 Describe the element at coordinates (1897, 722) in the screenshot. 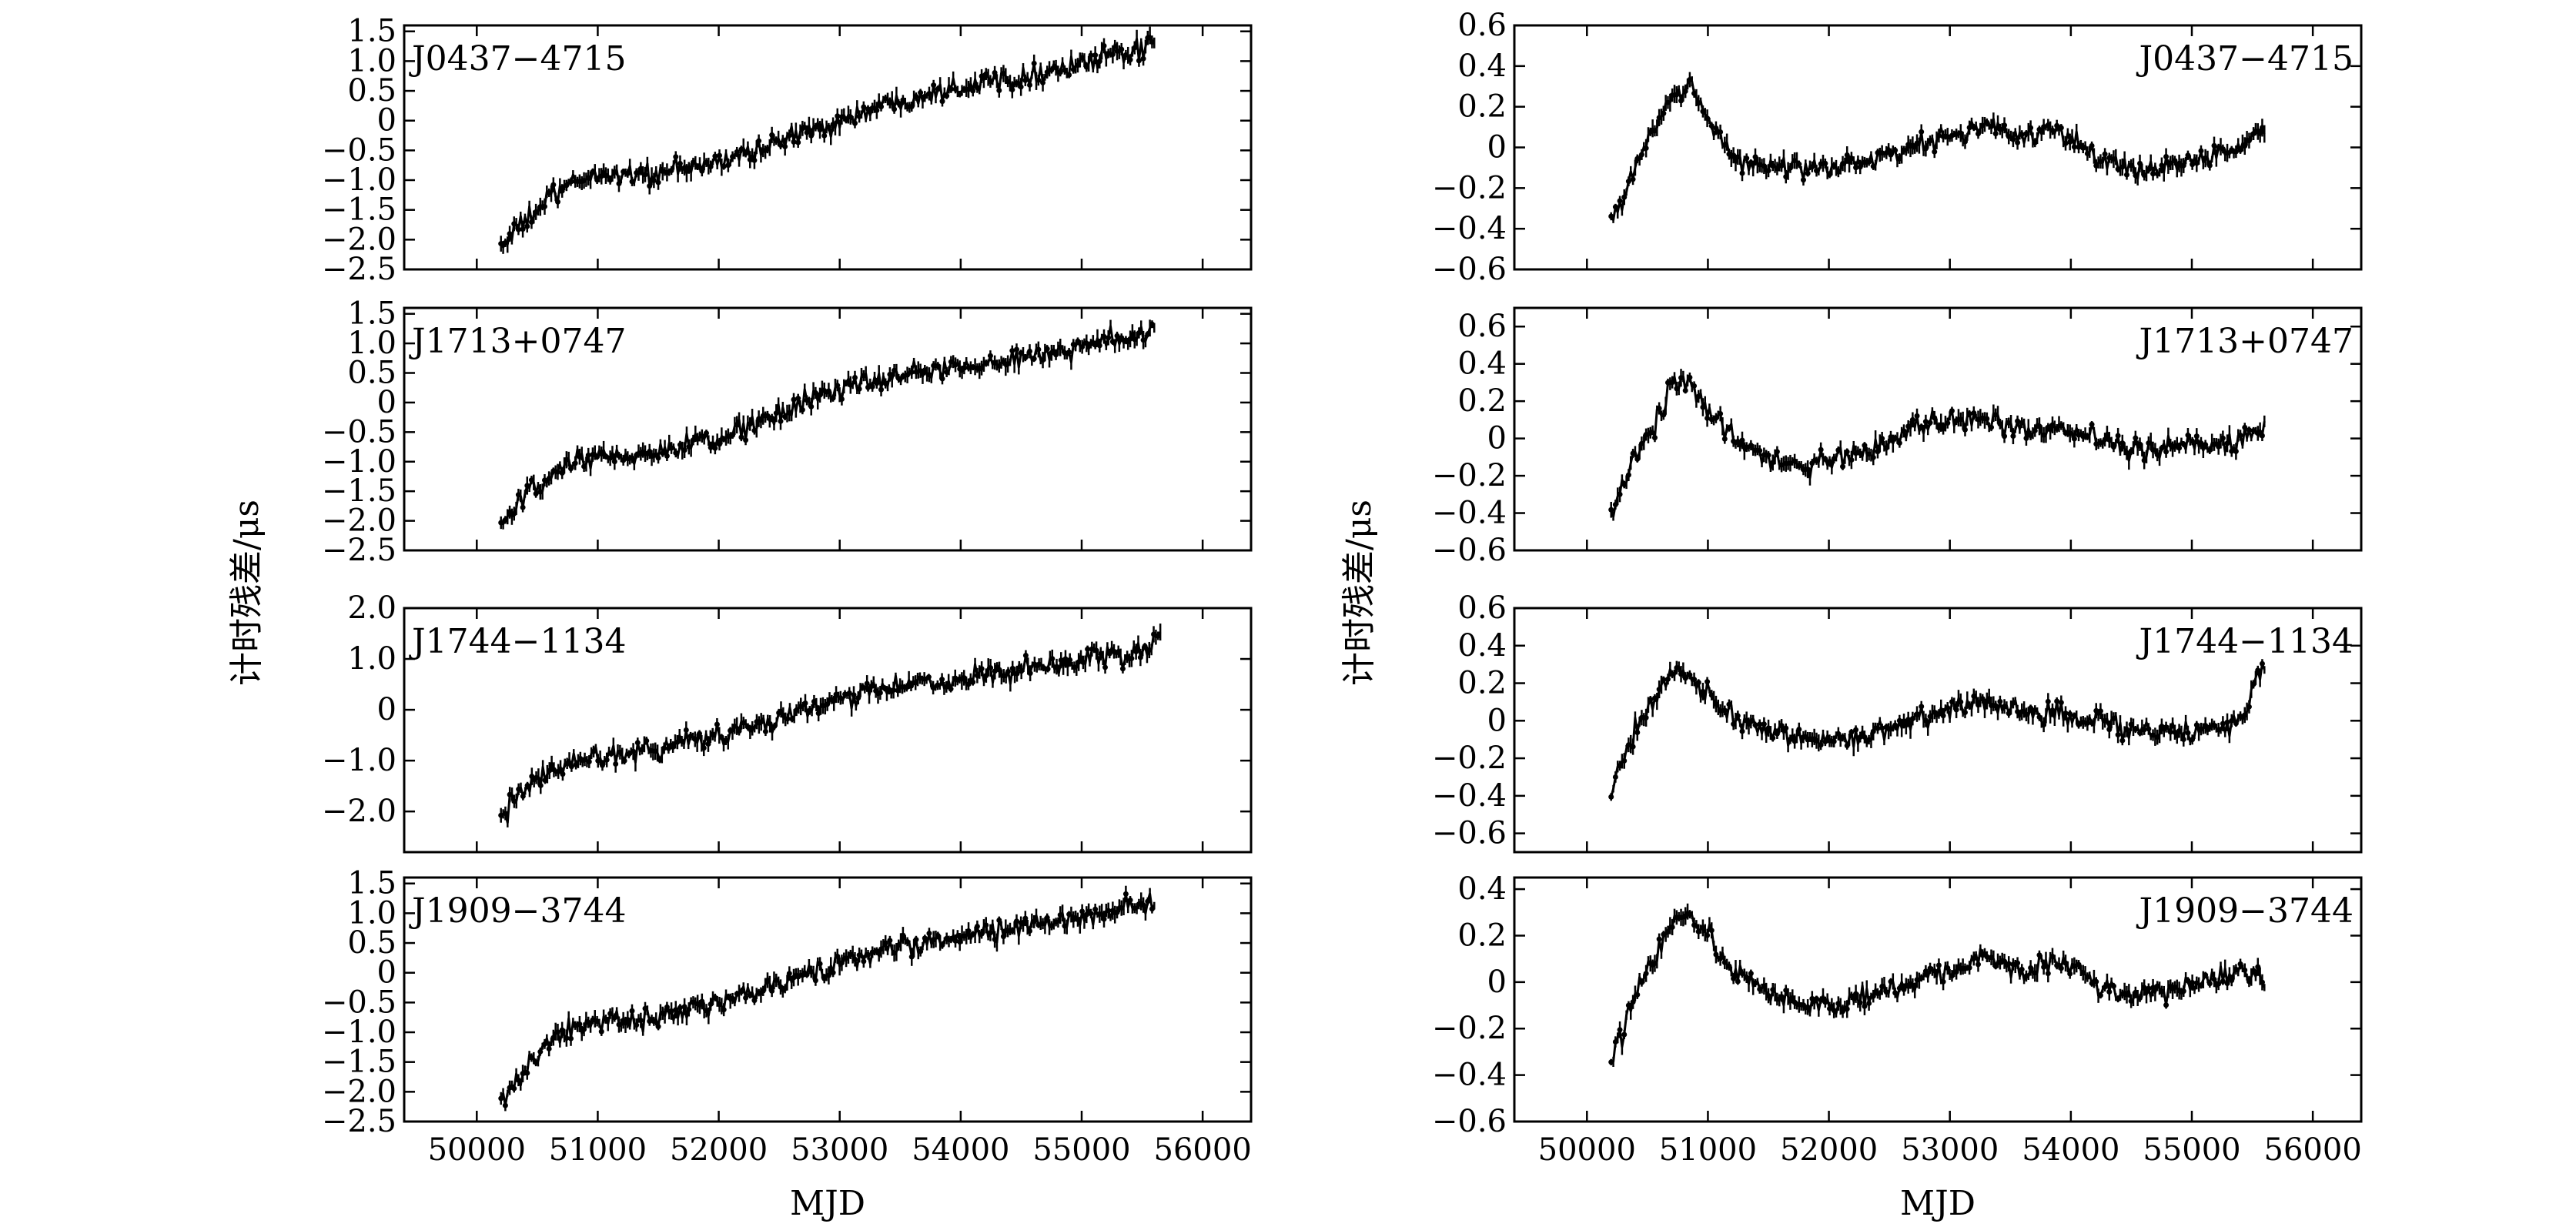

I see `panel-right-2: 0.60.40.20−0.2−0.4−0.6 J1744−1134` at that location.